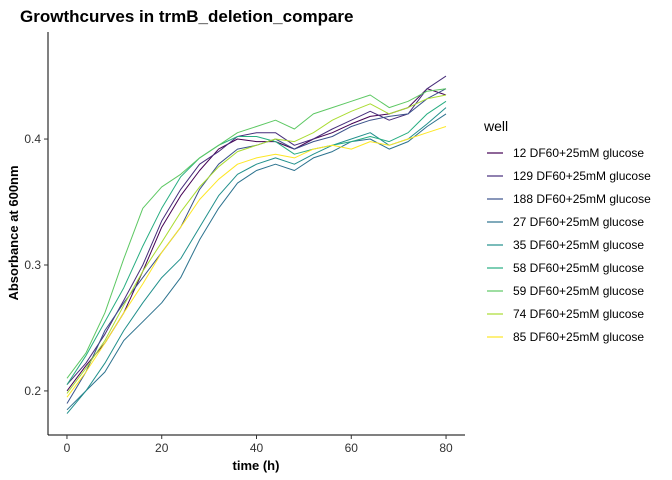  I want to click on legend-title: well, so click(495, 126).